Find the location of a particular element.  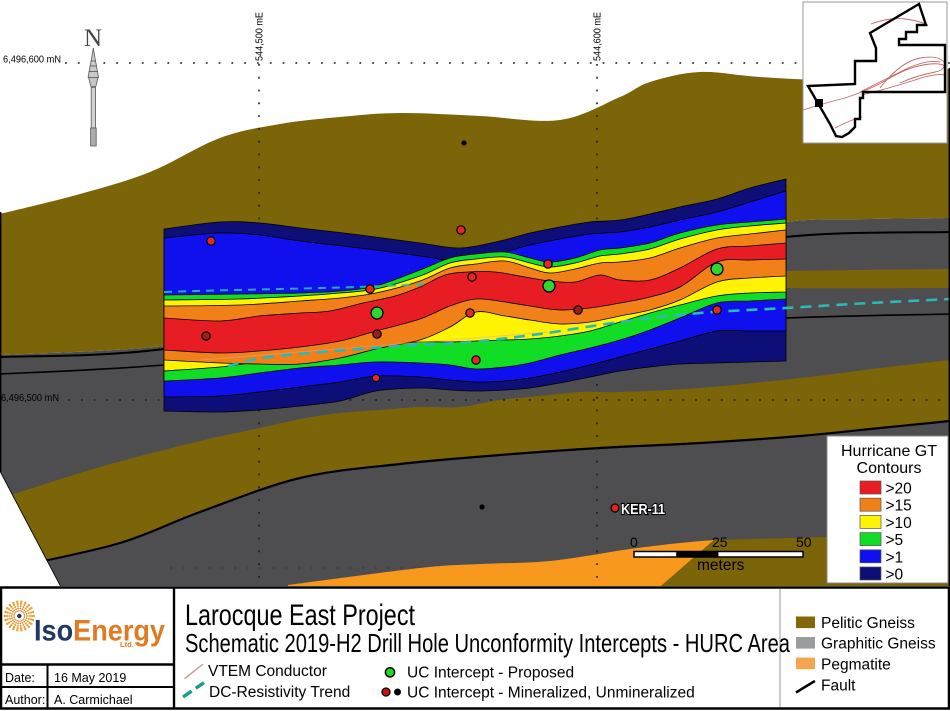

svg-text: VTEM Conductor is located at coordinates (267, 671).